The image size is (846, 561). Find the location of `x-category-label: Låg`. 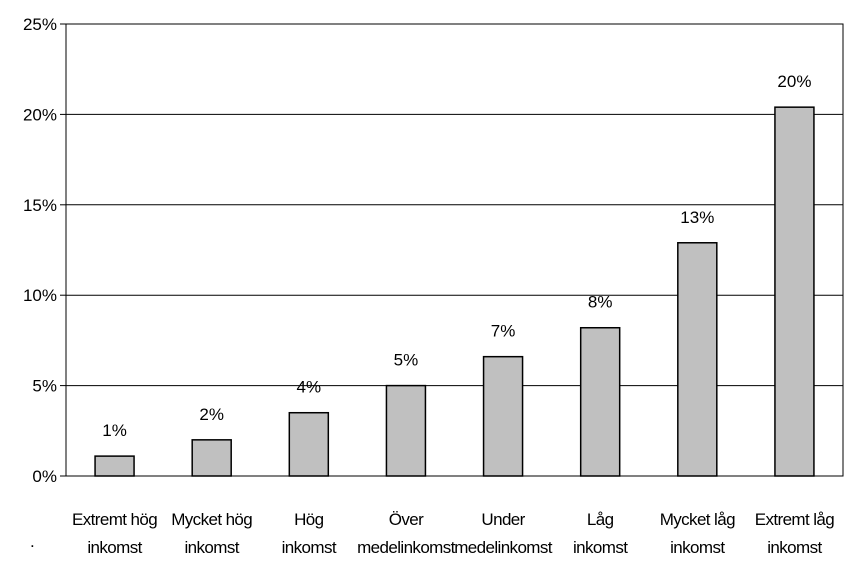

x-category-label: Låg is located at coordinates (600, 519).